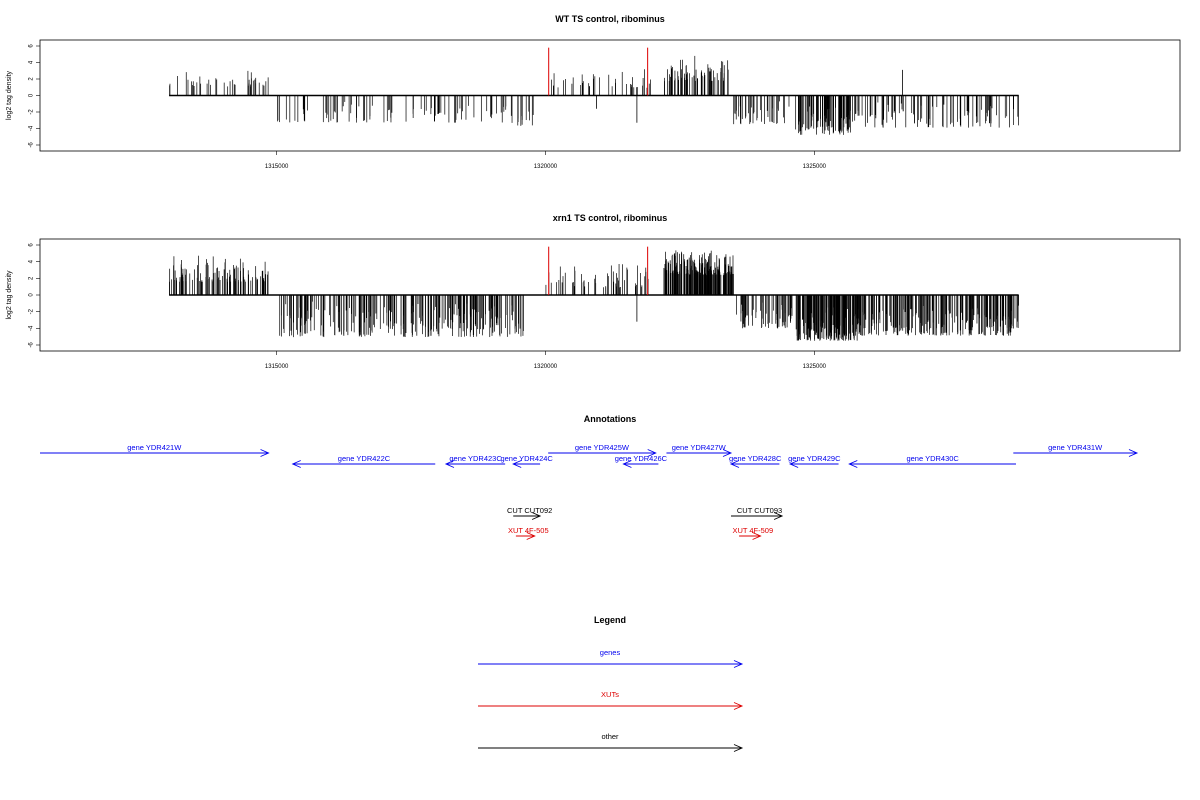 Image resolution: width=1200 pixels, height=800 pixels. I want to click on gene-annotation: gene YDR423C, so click(475, 461).